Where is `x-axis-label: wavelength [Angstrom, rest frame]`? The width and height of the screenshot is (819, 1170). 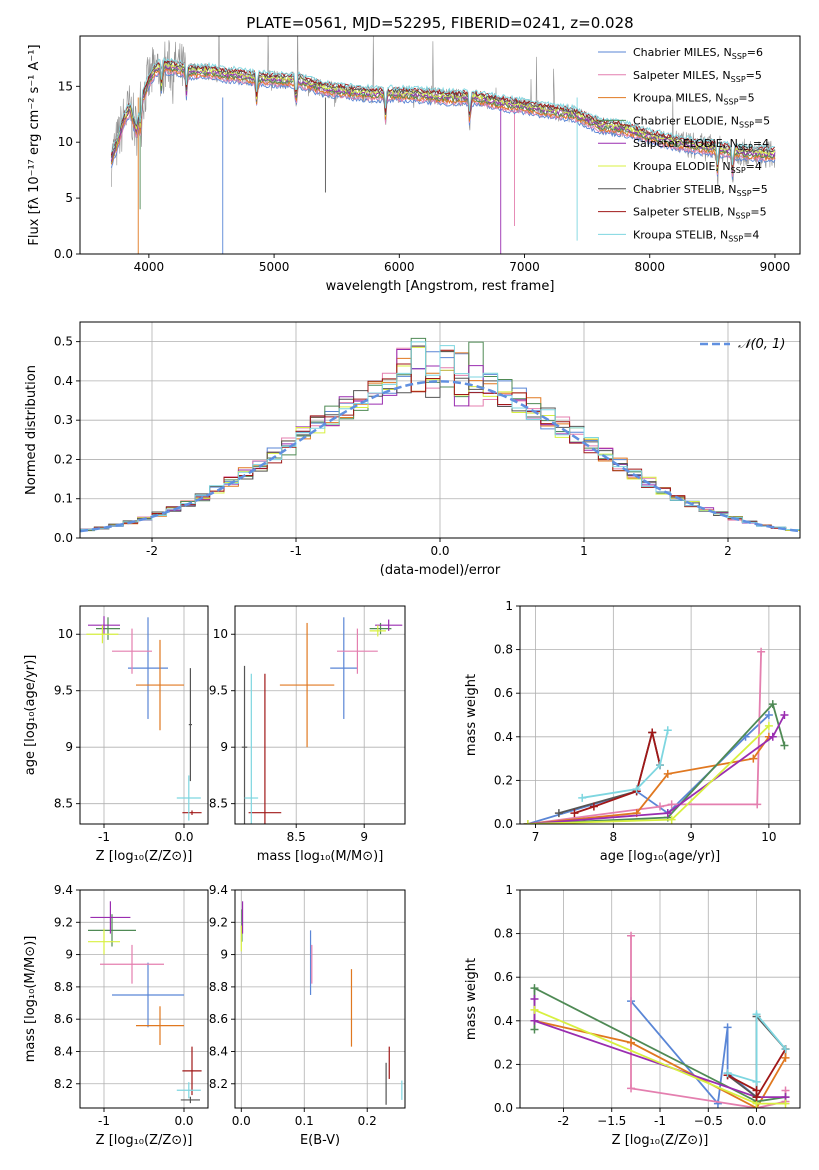
x-axis-label: wavelength [Angstrom, rest frame] is located at coordinates (440, 286).